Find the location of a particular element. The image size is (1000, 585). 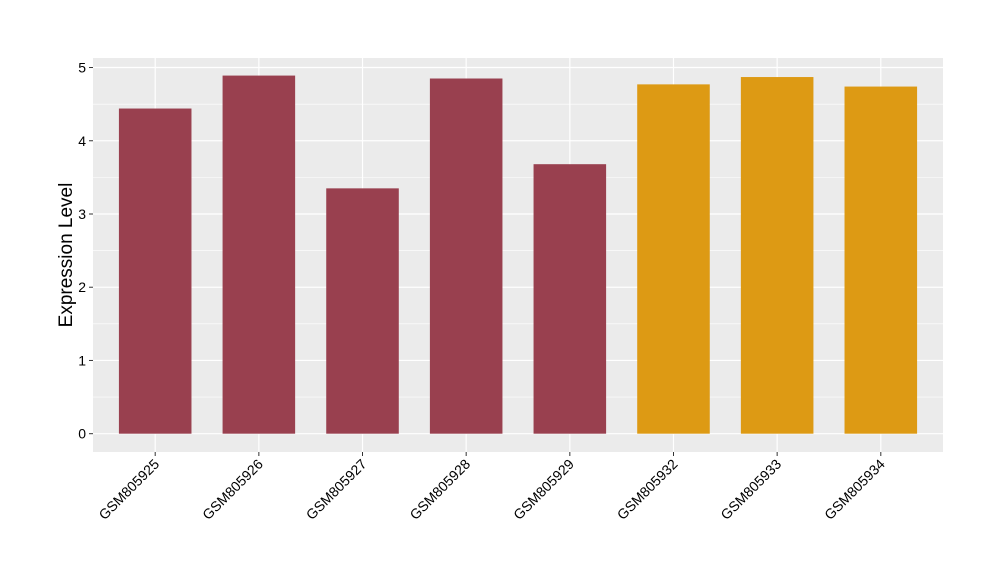

x-tick-label: GSM805925 is located at coordinates (128, 489).